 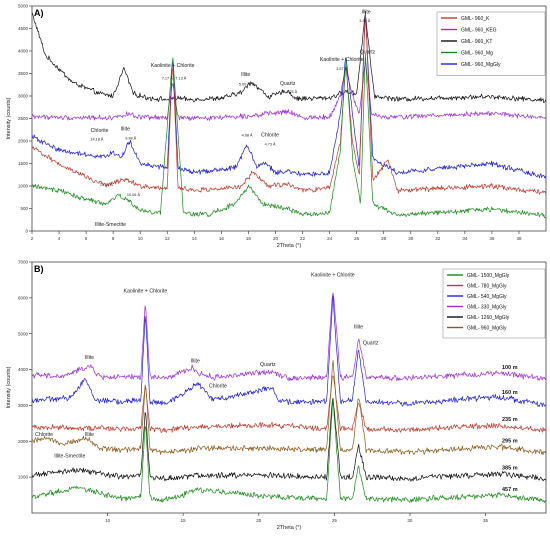 I want to click on annotation-label: 10.06 Å, so click(x=134, y=194).